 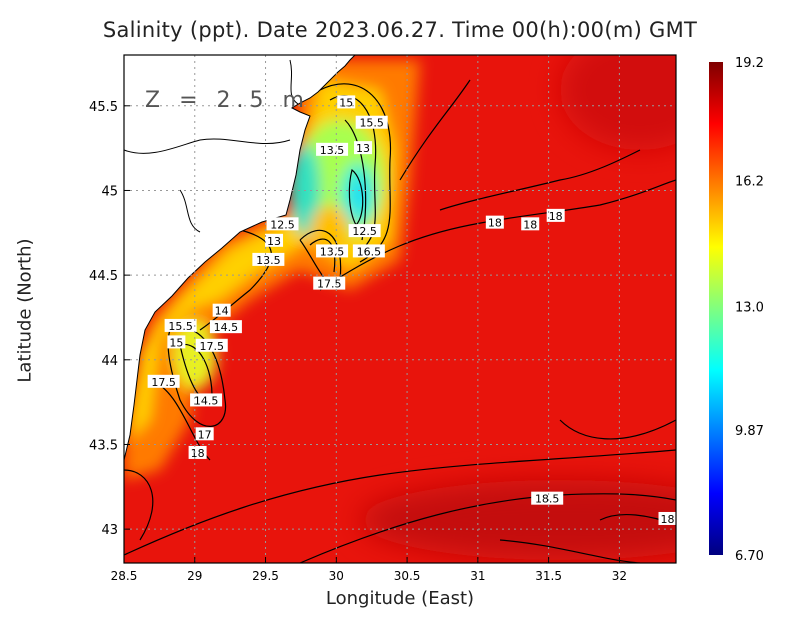 What do you see at coordinates (619, 576) in the screenshot?
I see `x-tick-label: 32` at bounding box center [619, 576].